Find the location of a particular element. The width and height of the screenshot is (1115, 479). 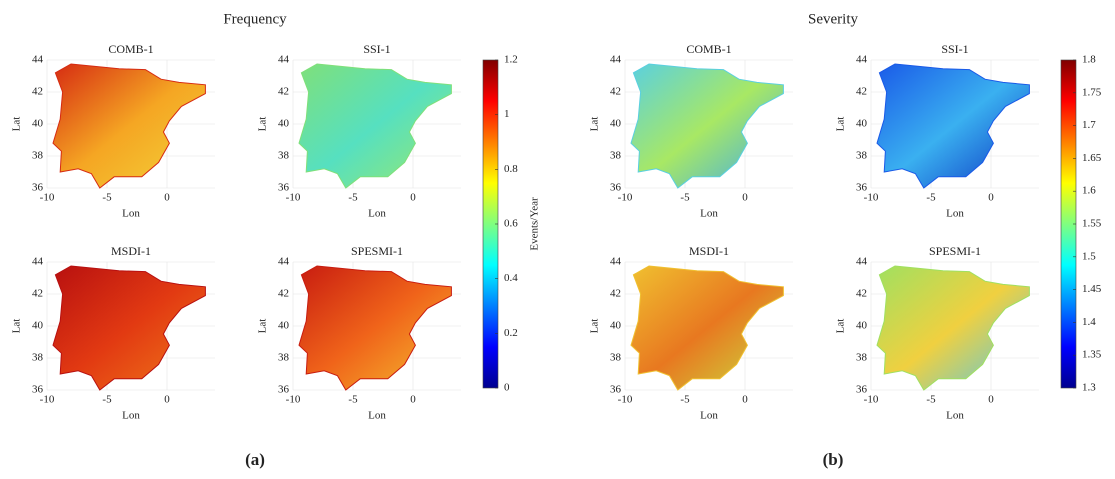

colorbar-tick-label: 0.6 is located at coordinates (511, 224).